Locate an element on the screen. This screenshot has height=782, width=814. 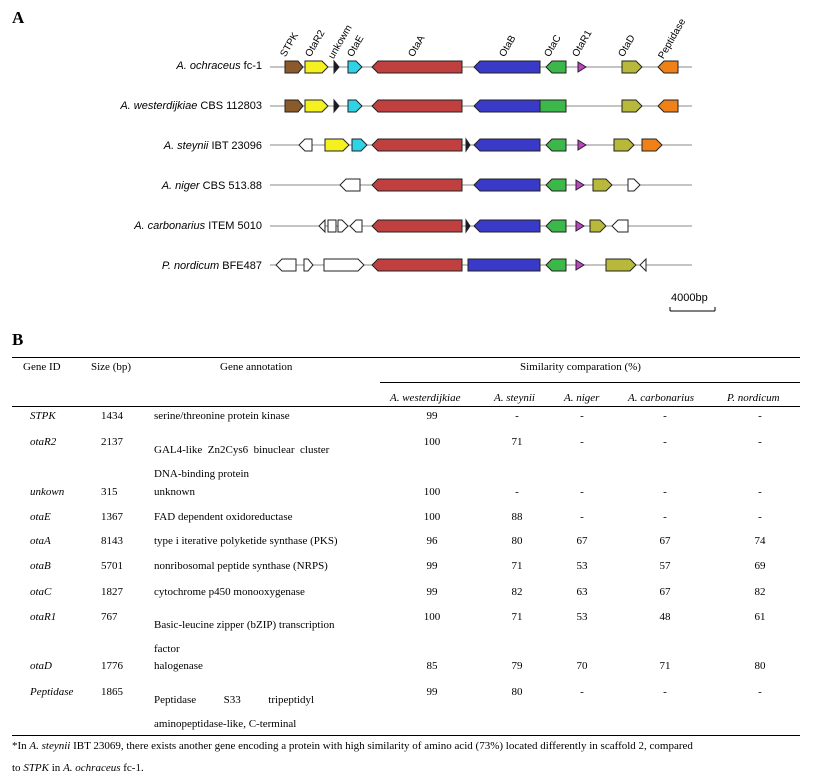
header-species-0: A. westerdijkiae is located at coordinates (425, 398).